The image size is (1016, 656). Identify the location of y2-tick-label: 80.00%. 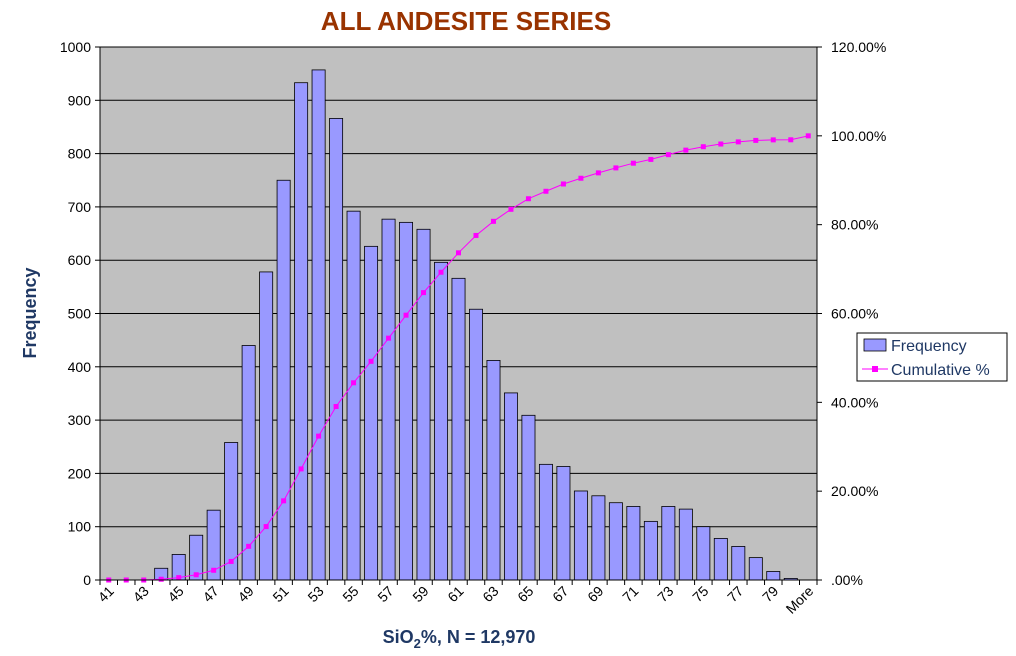
(854, 225).